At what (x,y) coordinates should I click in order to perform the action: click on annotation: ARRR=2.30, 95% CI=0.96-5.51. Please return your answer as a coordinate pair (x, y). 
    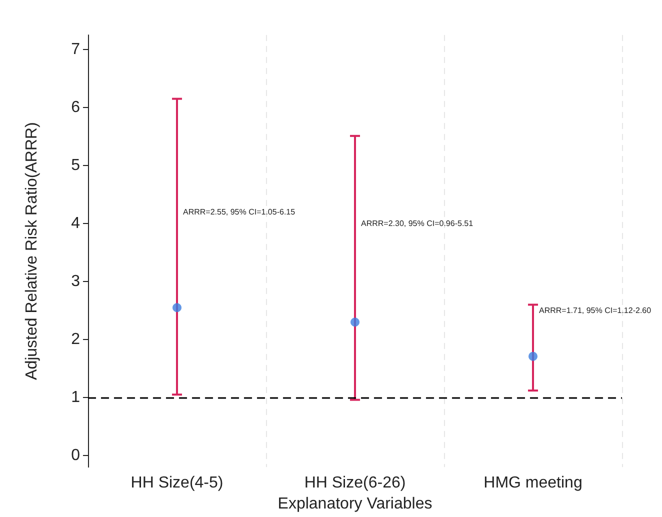
    Looking at the image, I should click on (417, 223).